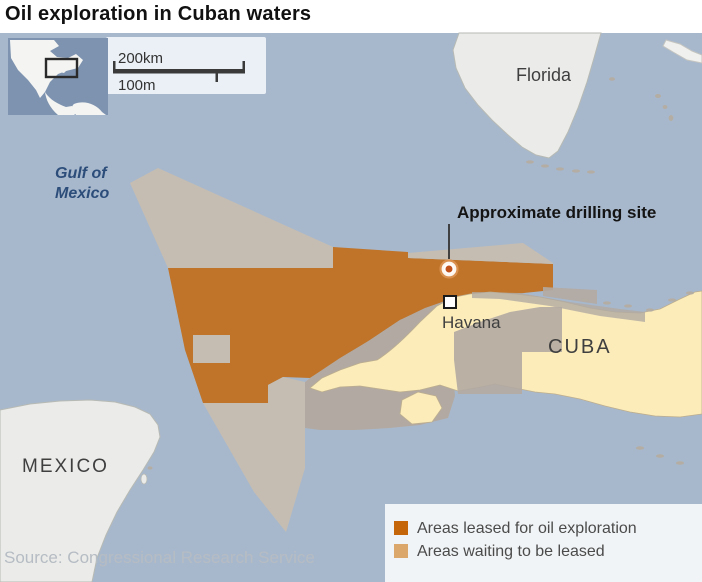 This screenshot has height=582, width=702. Describe the element at coordinates (682, 51) in the screenshot. I see `bahamas-island` at that location.